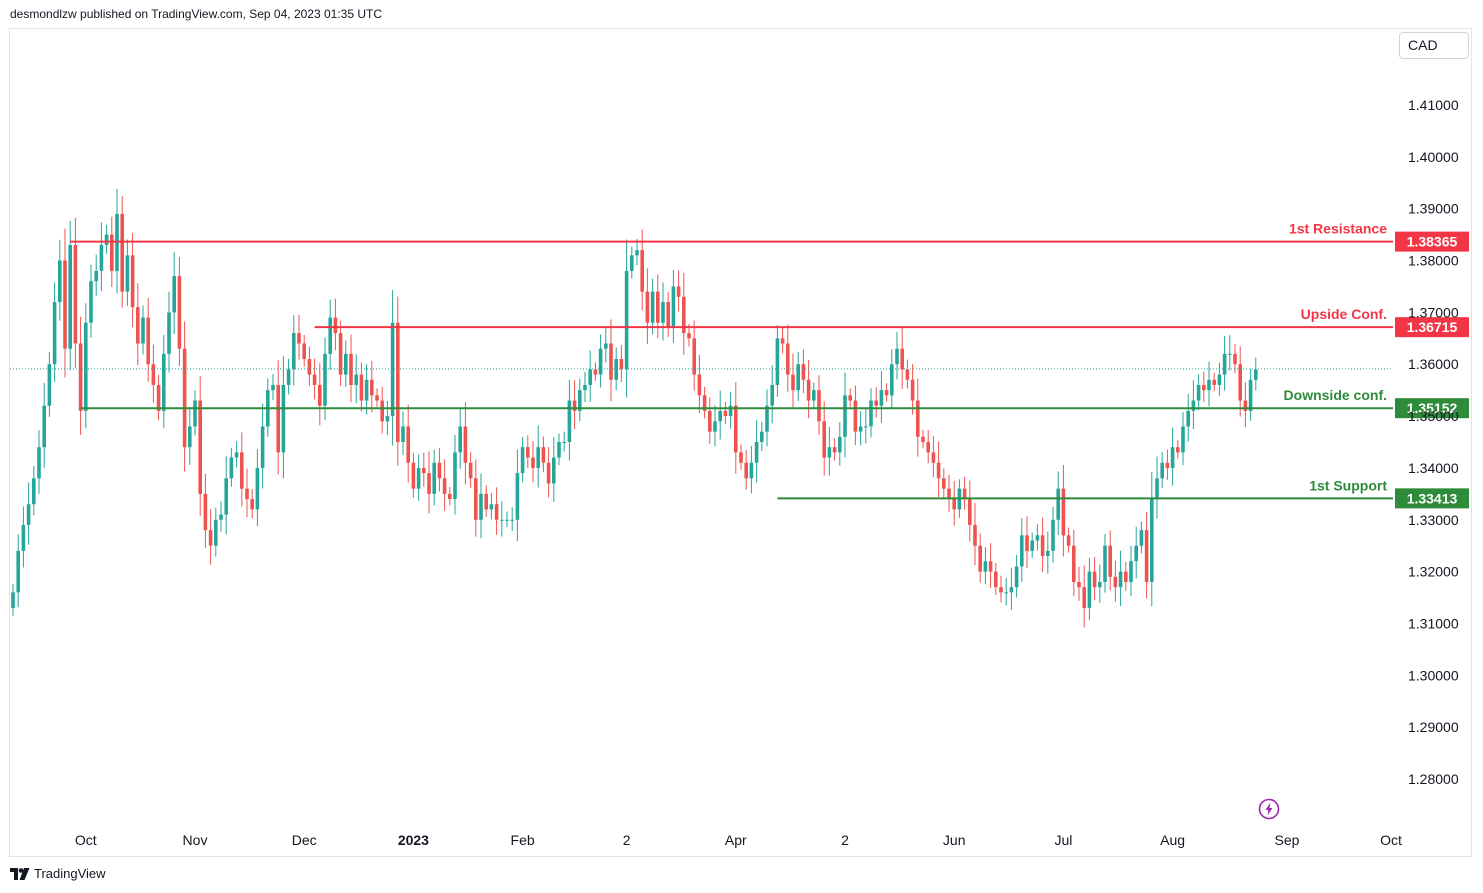  I want to click on footer: TradingView, so click(58, 873).